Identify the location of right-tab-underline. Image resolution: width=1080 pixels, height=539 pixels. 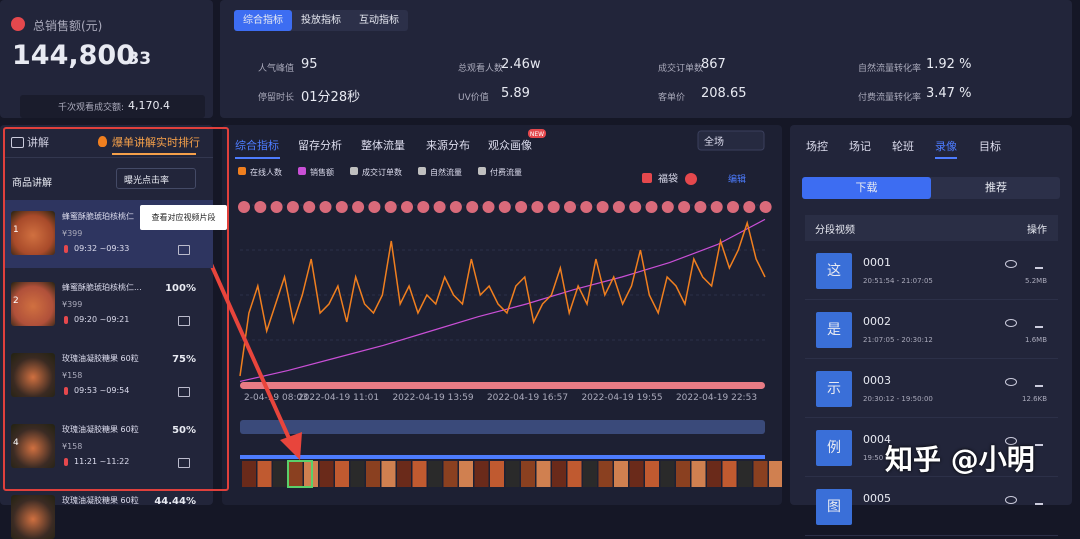
(946, 158).